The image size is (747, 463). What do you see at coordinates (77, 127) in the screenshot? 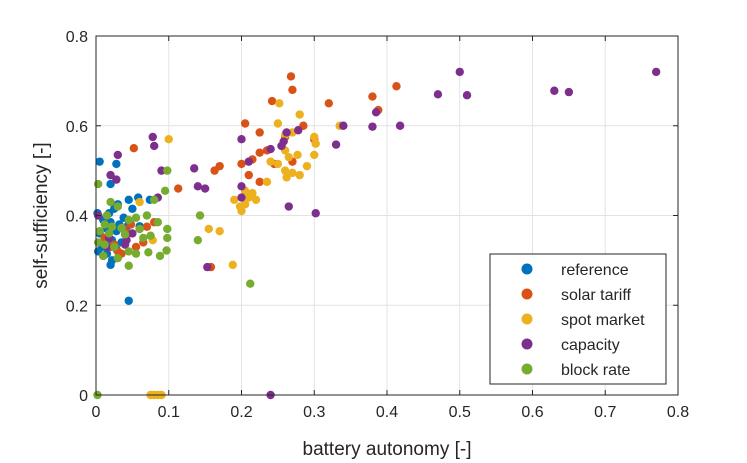
I see `y-tick-label: 0.6` at bounding box center [77, 127].